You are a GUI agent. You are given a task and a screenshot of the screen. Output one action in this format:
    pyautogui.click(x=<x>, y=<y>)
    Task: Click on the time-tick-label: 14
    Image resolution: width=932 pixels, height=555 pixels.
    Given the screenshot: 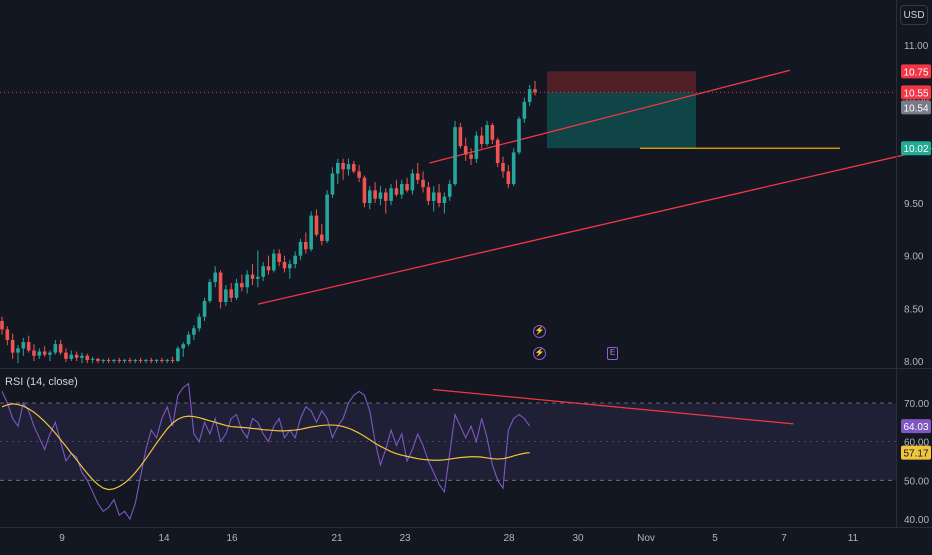 What is the action you would take?
    pyautogui.click(x=164, y=538)
    